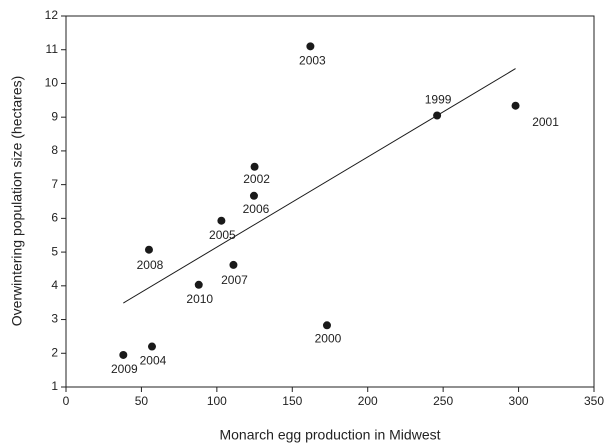 This screenshot has width=608, height=446. Describe the element at coordinates (519, 401) in the screenshot. I see `x-tick-label: 300` at that location.